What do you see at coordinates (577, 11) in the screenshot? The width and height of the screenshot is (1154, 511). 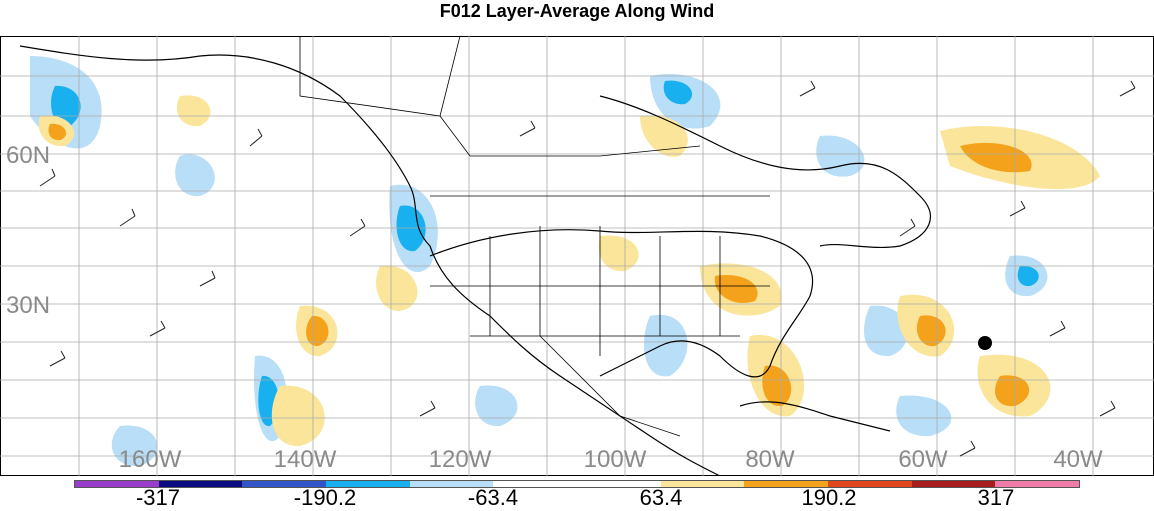 I see `chart-title: F012 Layer-Average Along Wind` at bounding box center [577, 11].